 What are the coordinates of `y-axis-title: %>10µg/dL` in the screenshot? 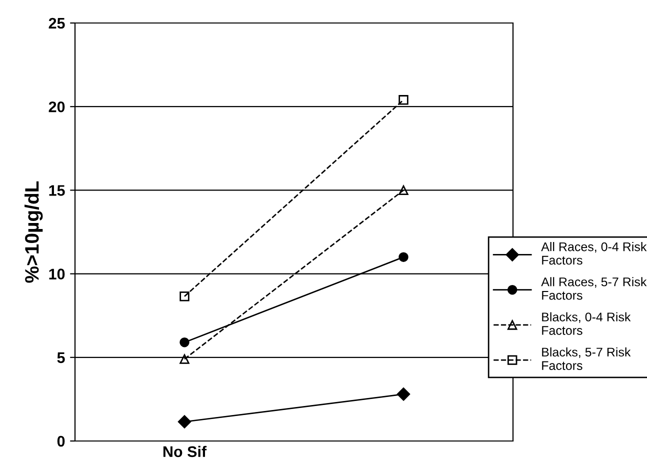 It's located at (33, 232).